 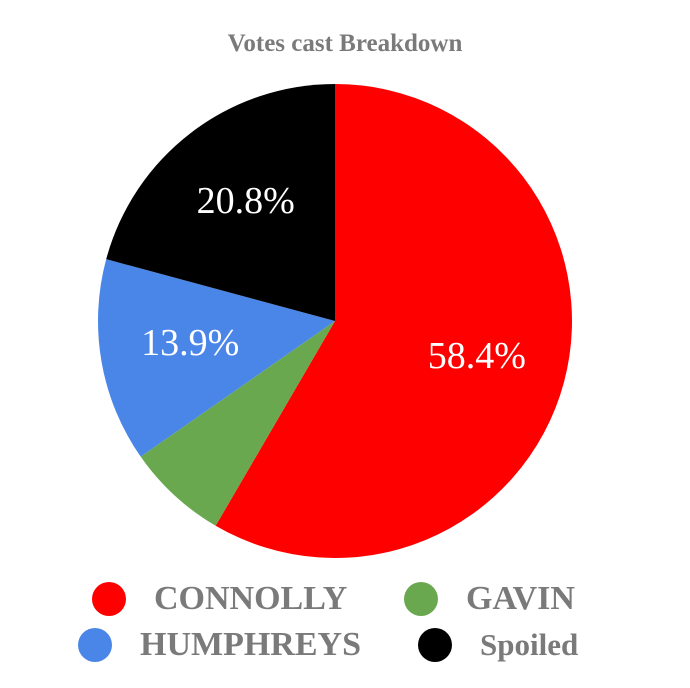 I want to click on legend-label: CONNOLLY, so click(x=251, y=598).